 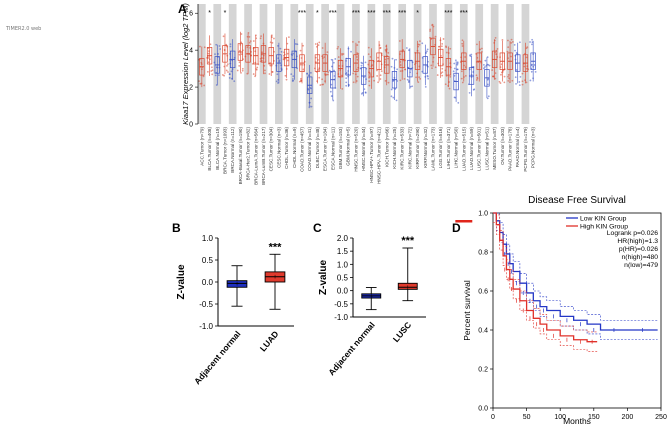 What do you see at coordinates (527, 417) in the screenshot?
I see `panel-d-xtick-label: 50` at bounding box center [527, 417].